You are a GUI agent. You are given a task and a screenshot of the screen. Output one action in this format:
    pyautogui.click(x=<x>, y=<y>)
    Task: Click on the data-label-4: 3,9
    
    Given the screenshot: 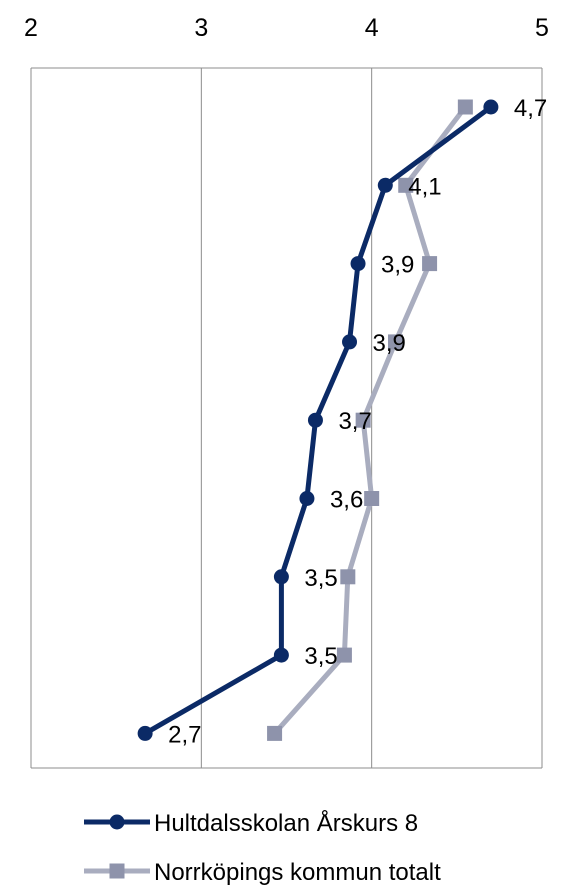 What is the action you would take?
    pyautogui.click(x=389, y=343)
    